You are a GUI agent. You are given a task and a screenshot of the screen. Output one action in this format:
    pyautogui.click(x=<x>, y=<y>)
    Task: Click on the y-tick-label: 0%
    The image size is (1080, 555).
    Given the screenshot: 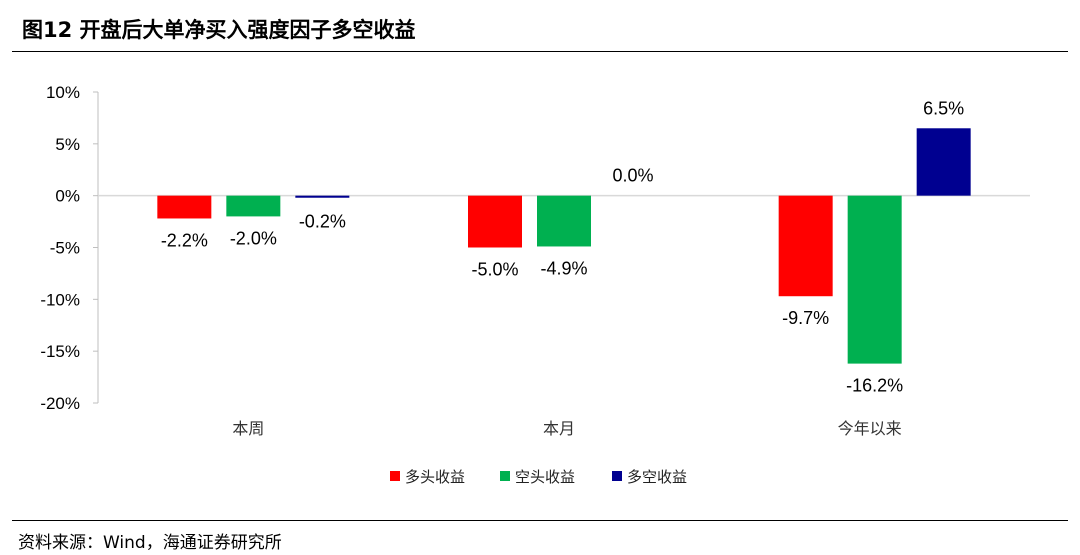 What is the action you would take?
    pyautogui.click(x=67, y=196)
    